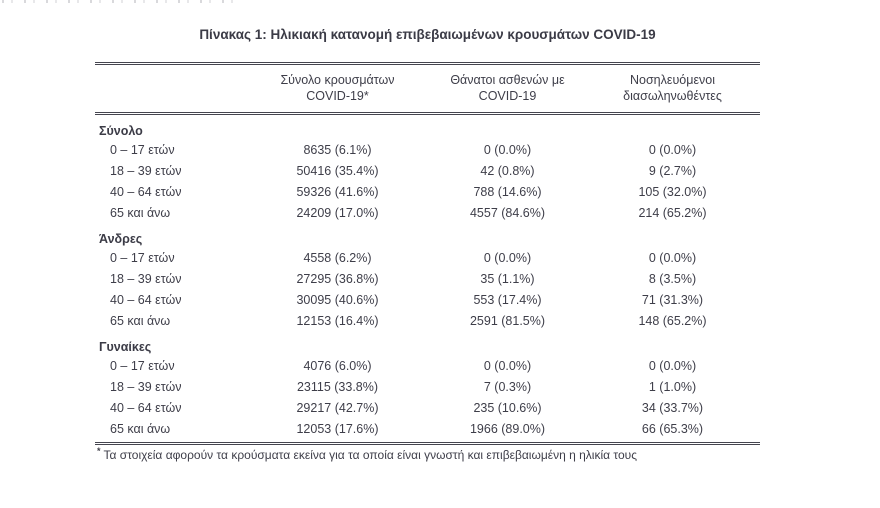 The image size is (880, 508). What do you see at coordinates (672, 279) in the screenshot?
I see `intubated-value: 8 (3.5%)` at bounding box center [672, 279].